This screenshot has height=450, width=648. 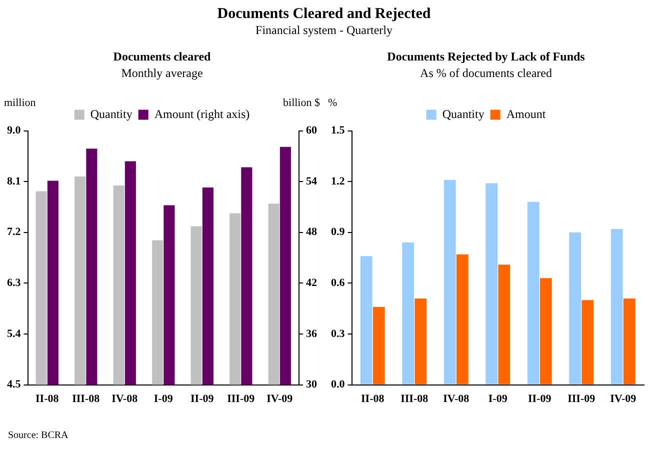 I want to click on y-tick-label: 7.2, so click(x=14, y=232).